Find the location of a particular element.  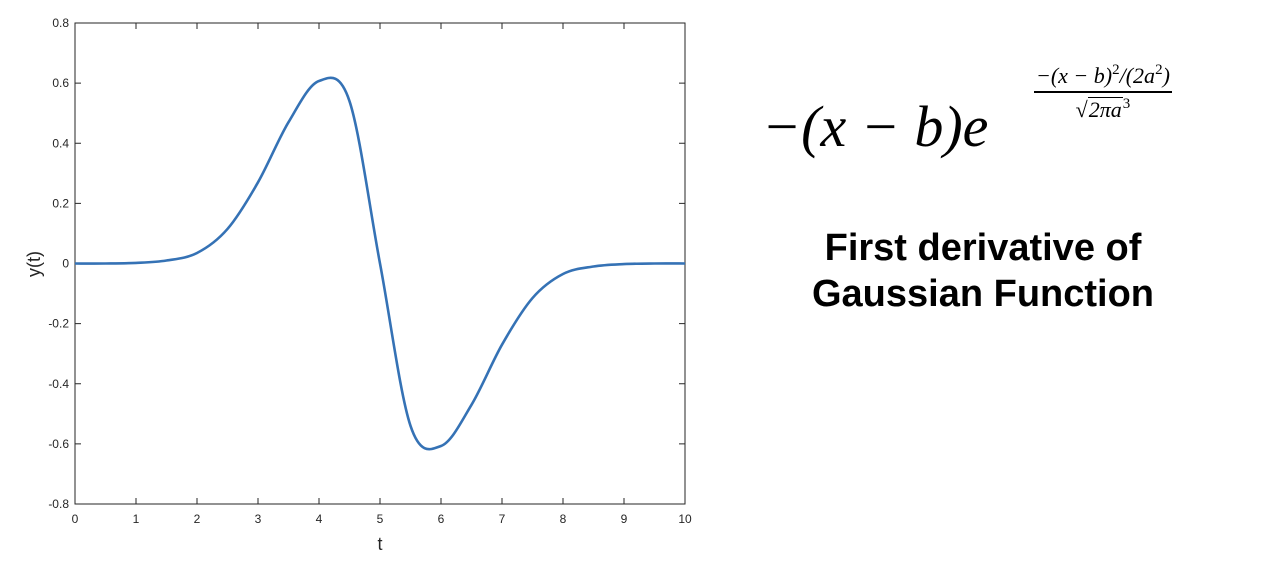

x-tick-label: 7 is located at coordinates (502, 519).